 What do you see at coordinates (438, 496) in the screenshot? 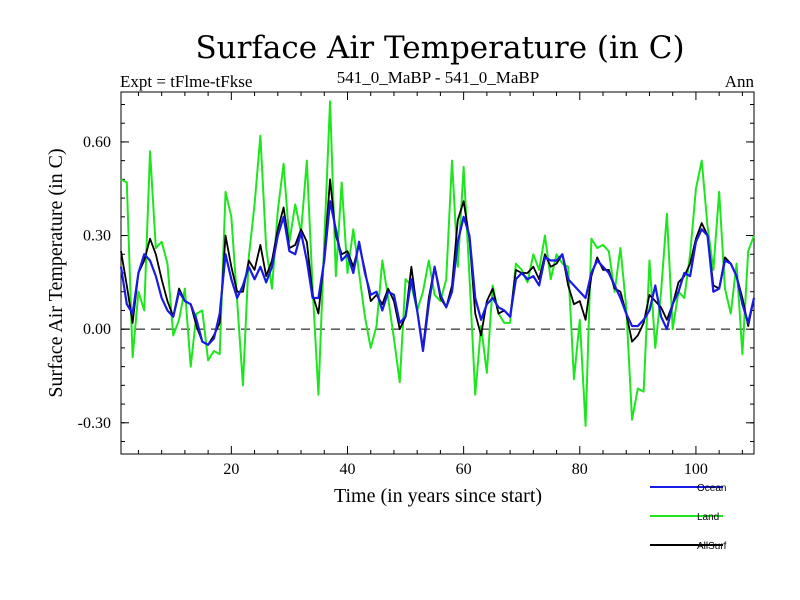
I see `x-axis-label: Time (in years since start)` at bounding box center [438, 496].